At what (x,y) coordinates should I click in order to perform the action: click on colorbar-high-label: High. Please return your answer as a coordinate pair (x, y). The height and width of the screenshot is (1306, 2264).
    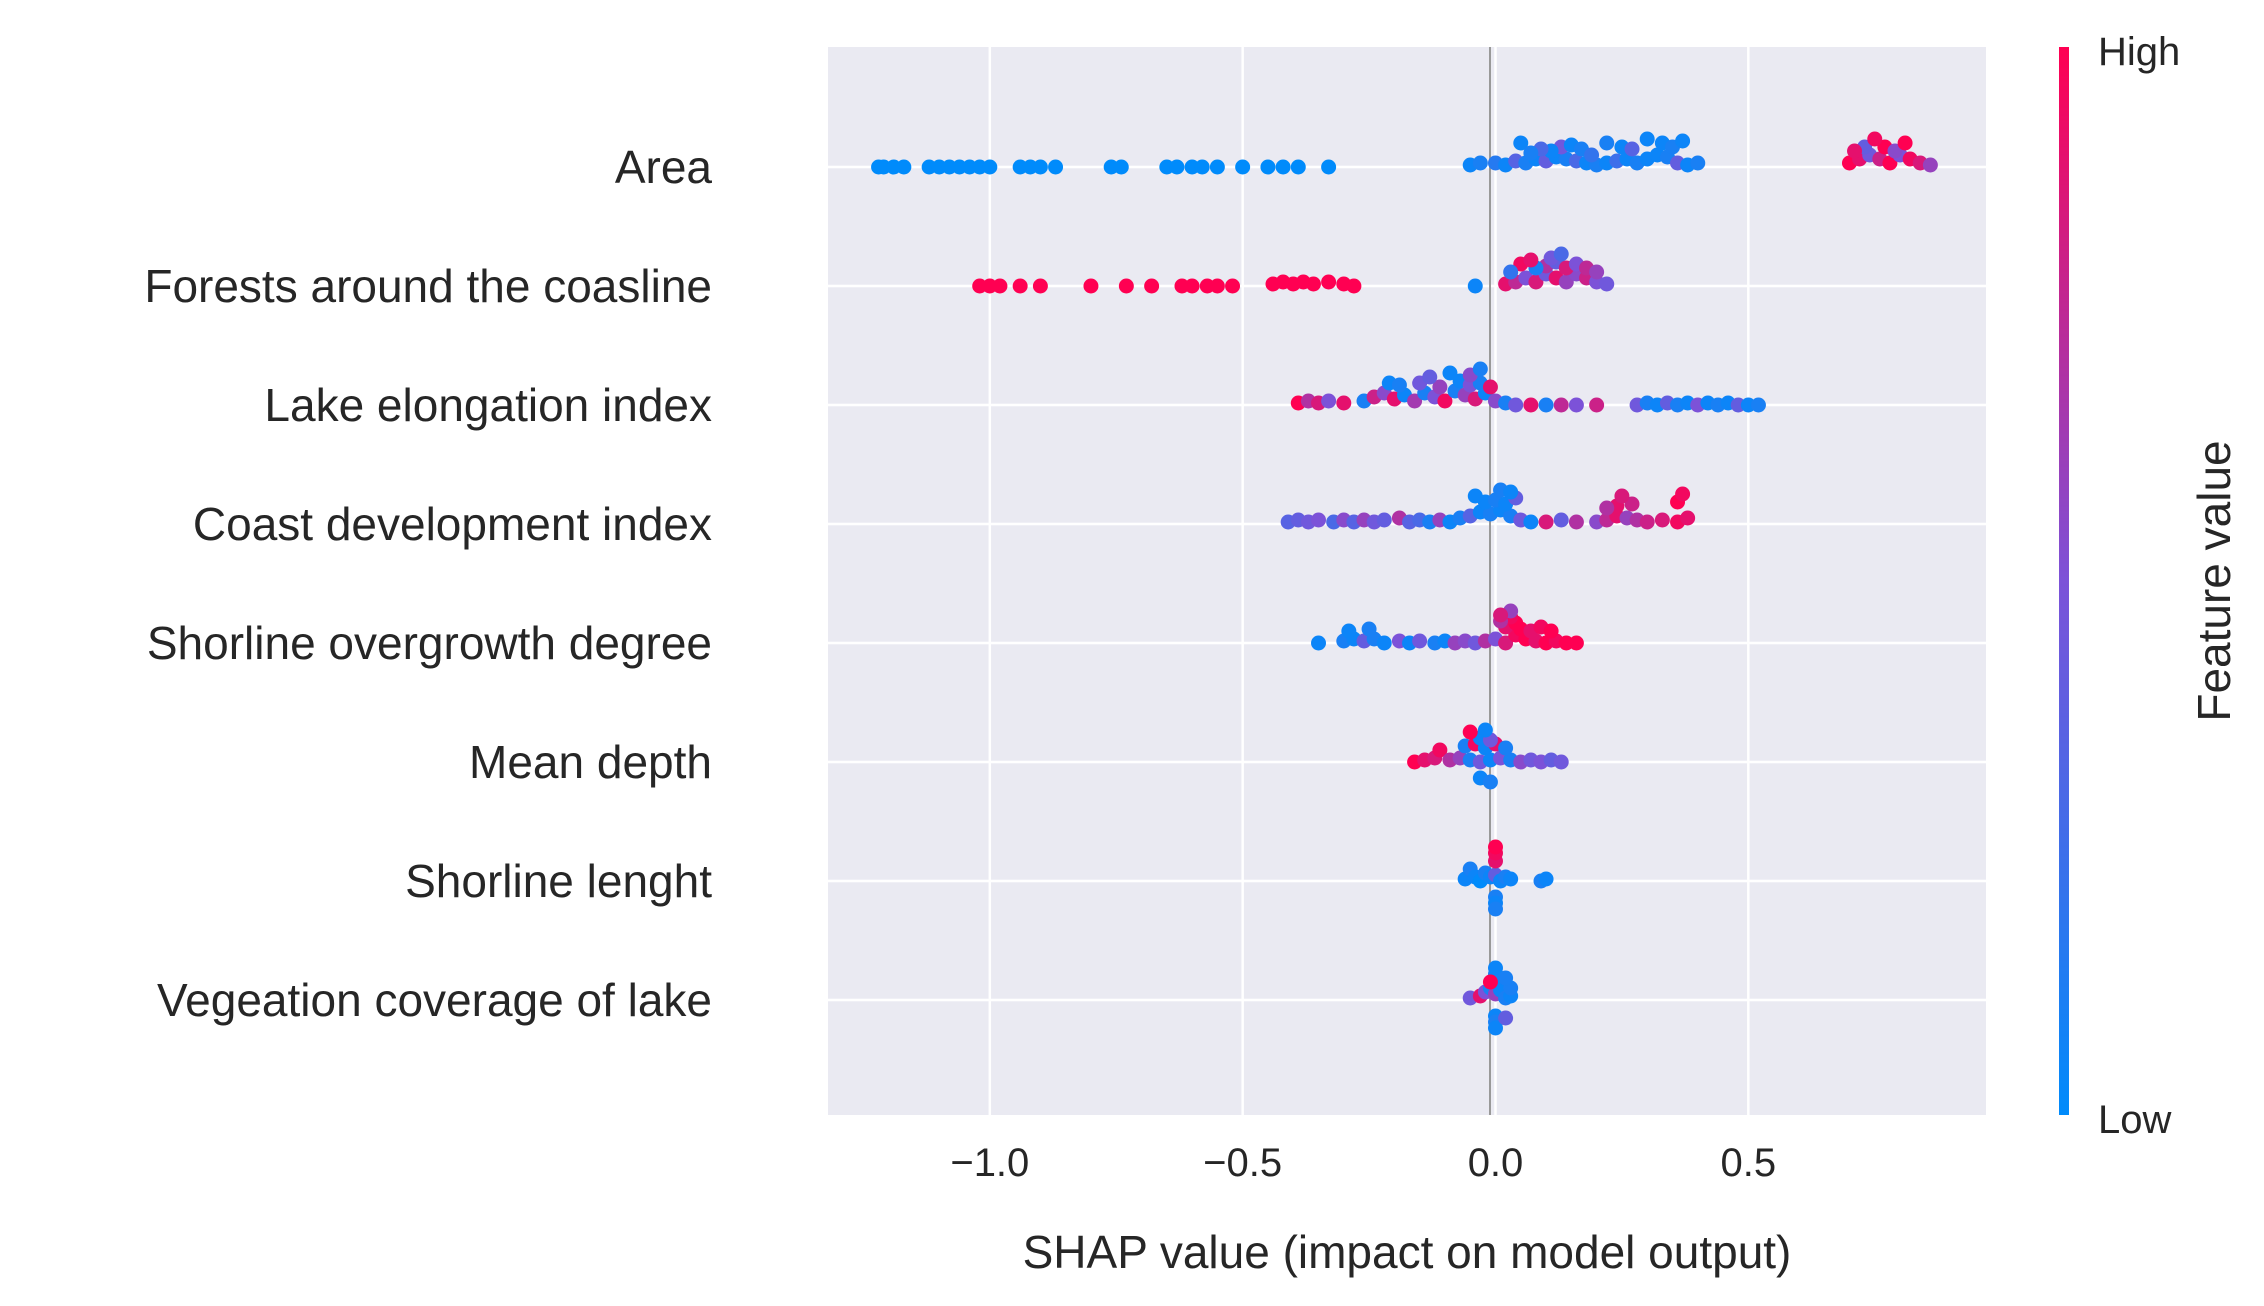
    Looking at the image, I should click on (2139, 52).